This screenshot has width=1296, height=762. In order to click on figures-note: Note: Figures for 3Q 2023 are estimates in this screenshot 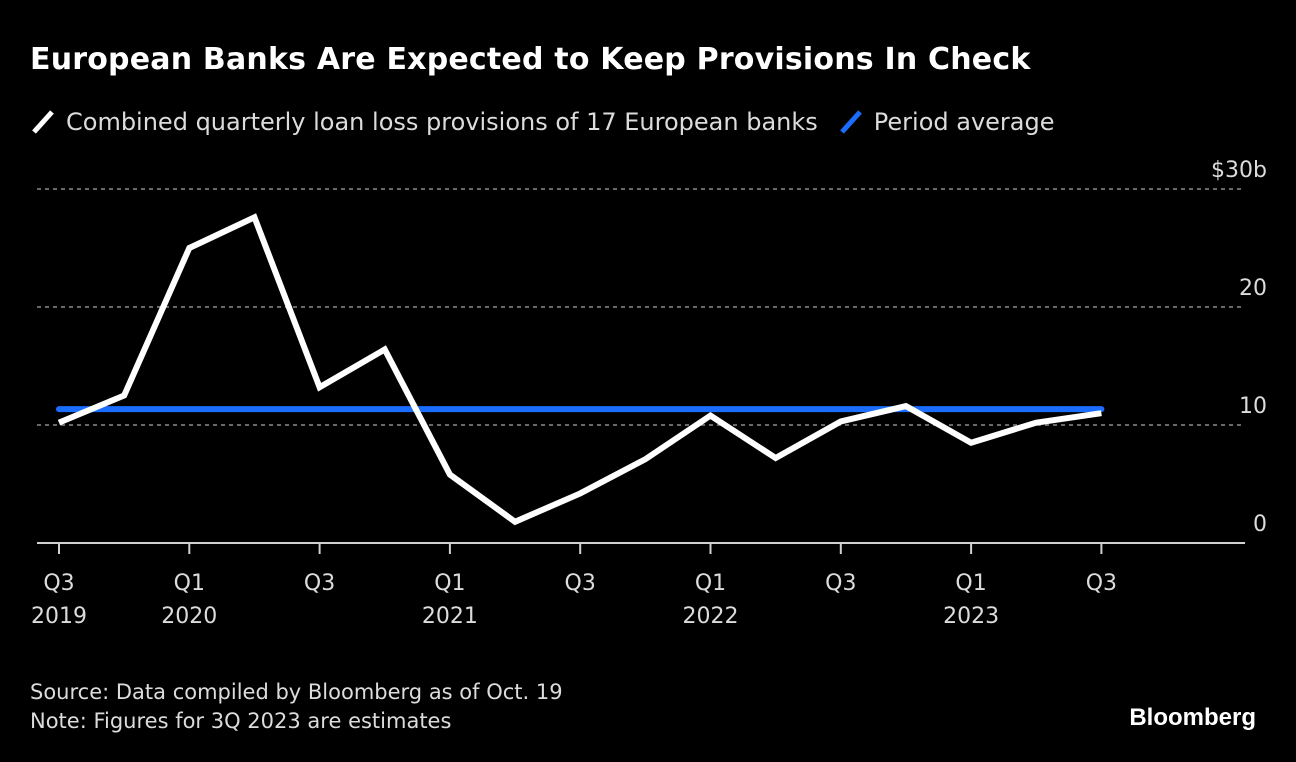, I will do `click(241, 721)`.